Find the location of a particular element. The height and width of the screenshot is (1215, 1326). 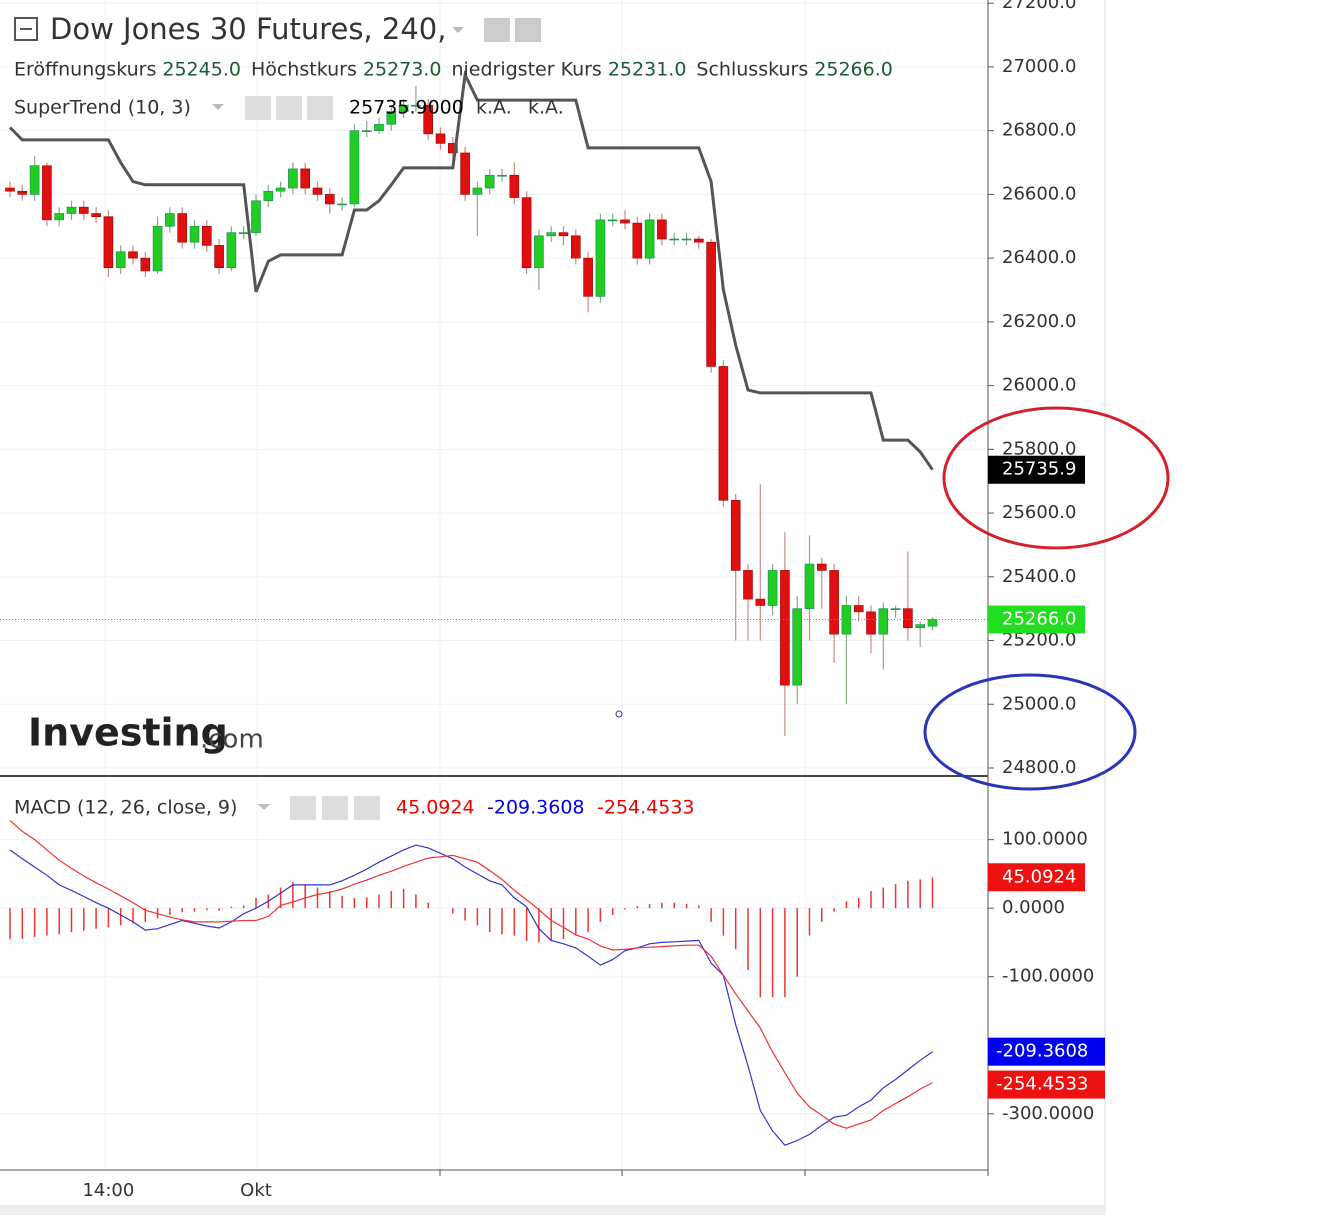

collapse-icon is located at coordinates (26, 29).